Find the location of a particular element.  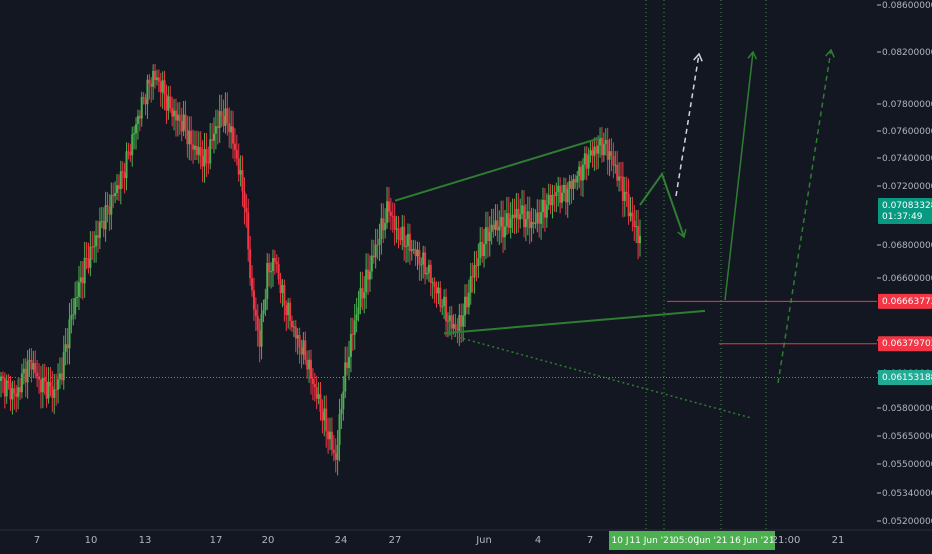

current-price-badge-text: 0.07083328 is located at coordinates (907, 206).